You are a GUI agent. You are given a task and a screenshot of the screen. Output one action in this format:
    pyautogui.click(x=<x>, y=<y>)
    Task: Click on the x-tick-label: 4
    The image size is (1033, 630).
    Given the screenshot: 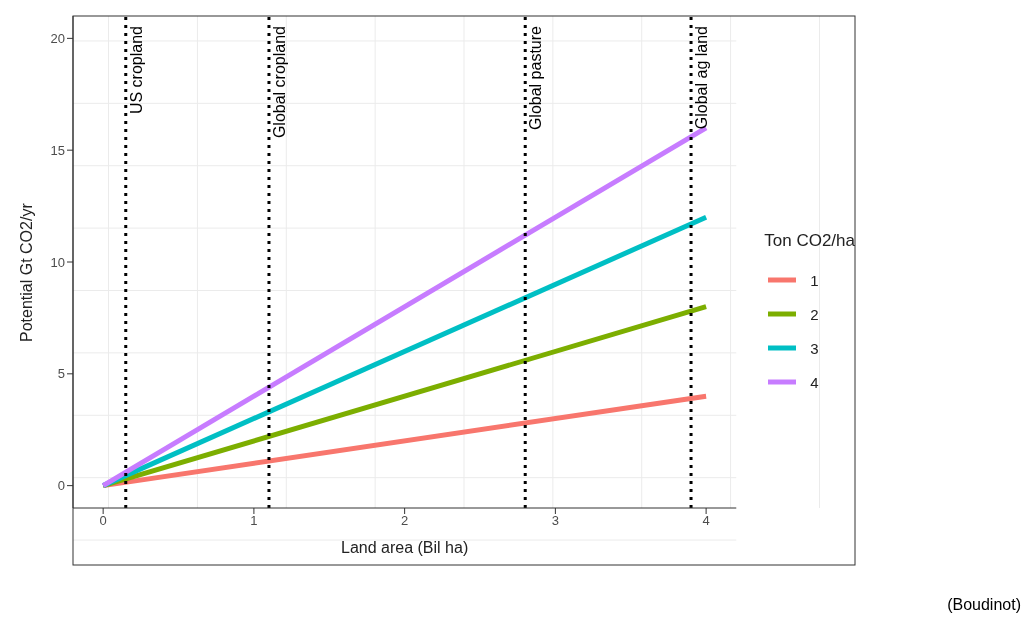 What is the action you would take?
    pyautogui.click(x=706, y=521)
    